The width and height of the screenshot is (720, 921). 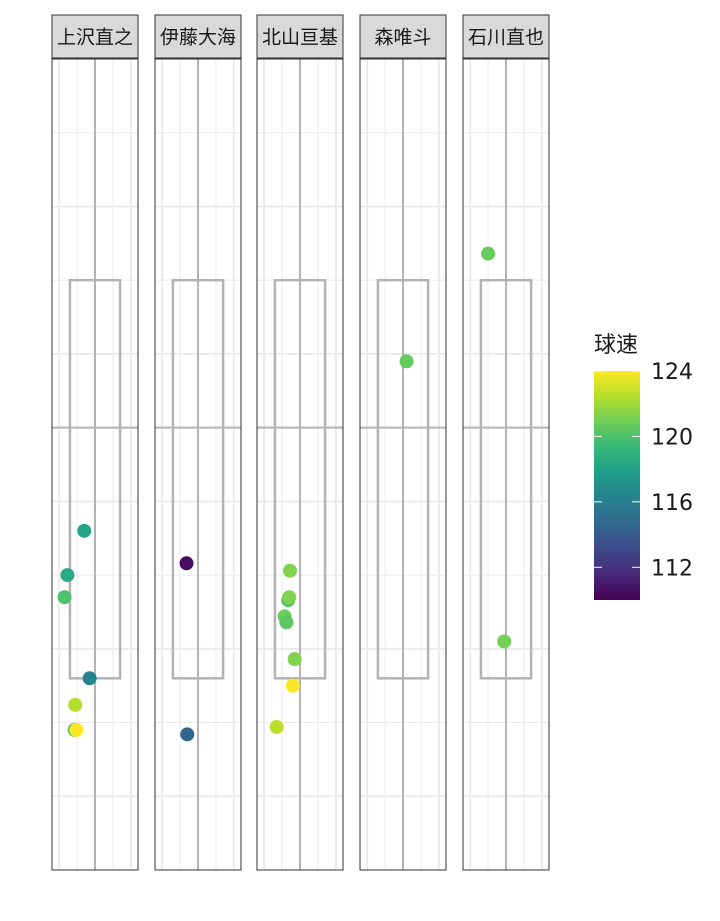 I want to click on facet-label: 石川直也, so click(x=506, y=38).